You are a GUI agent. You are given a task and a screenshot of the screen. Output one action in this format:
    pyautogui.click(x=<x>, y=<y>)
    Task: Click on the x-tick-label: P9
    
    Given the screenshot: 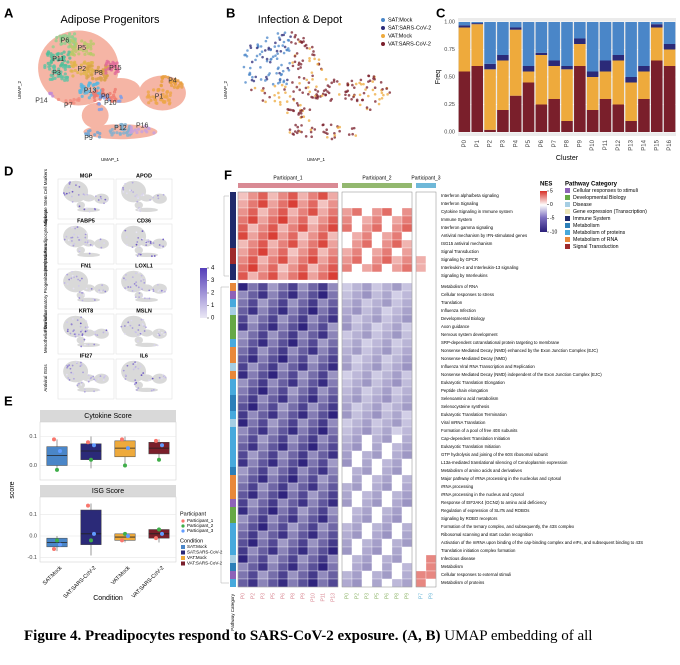 What is the action you would take?
    pyautogui.click(x=580, y=143)
    